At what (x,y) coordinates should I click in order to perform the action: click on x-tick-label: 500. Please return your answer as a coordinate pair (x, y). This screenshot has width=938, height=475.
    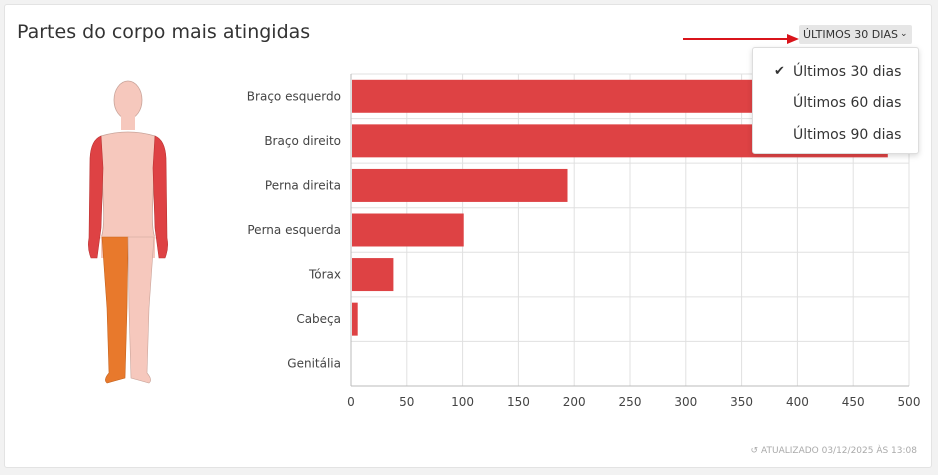
    Looking at the image, I should click on (909, 402).